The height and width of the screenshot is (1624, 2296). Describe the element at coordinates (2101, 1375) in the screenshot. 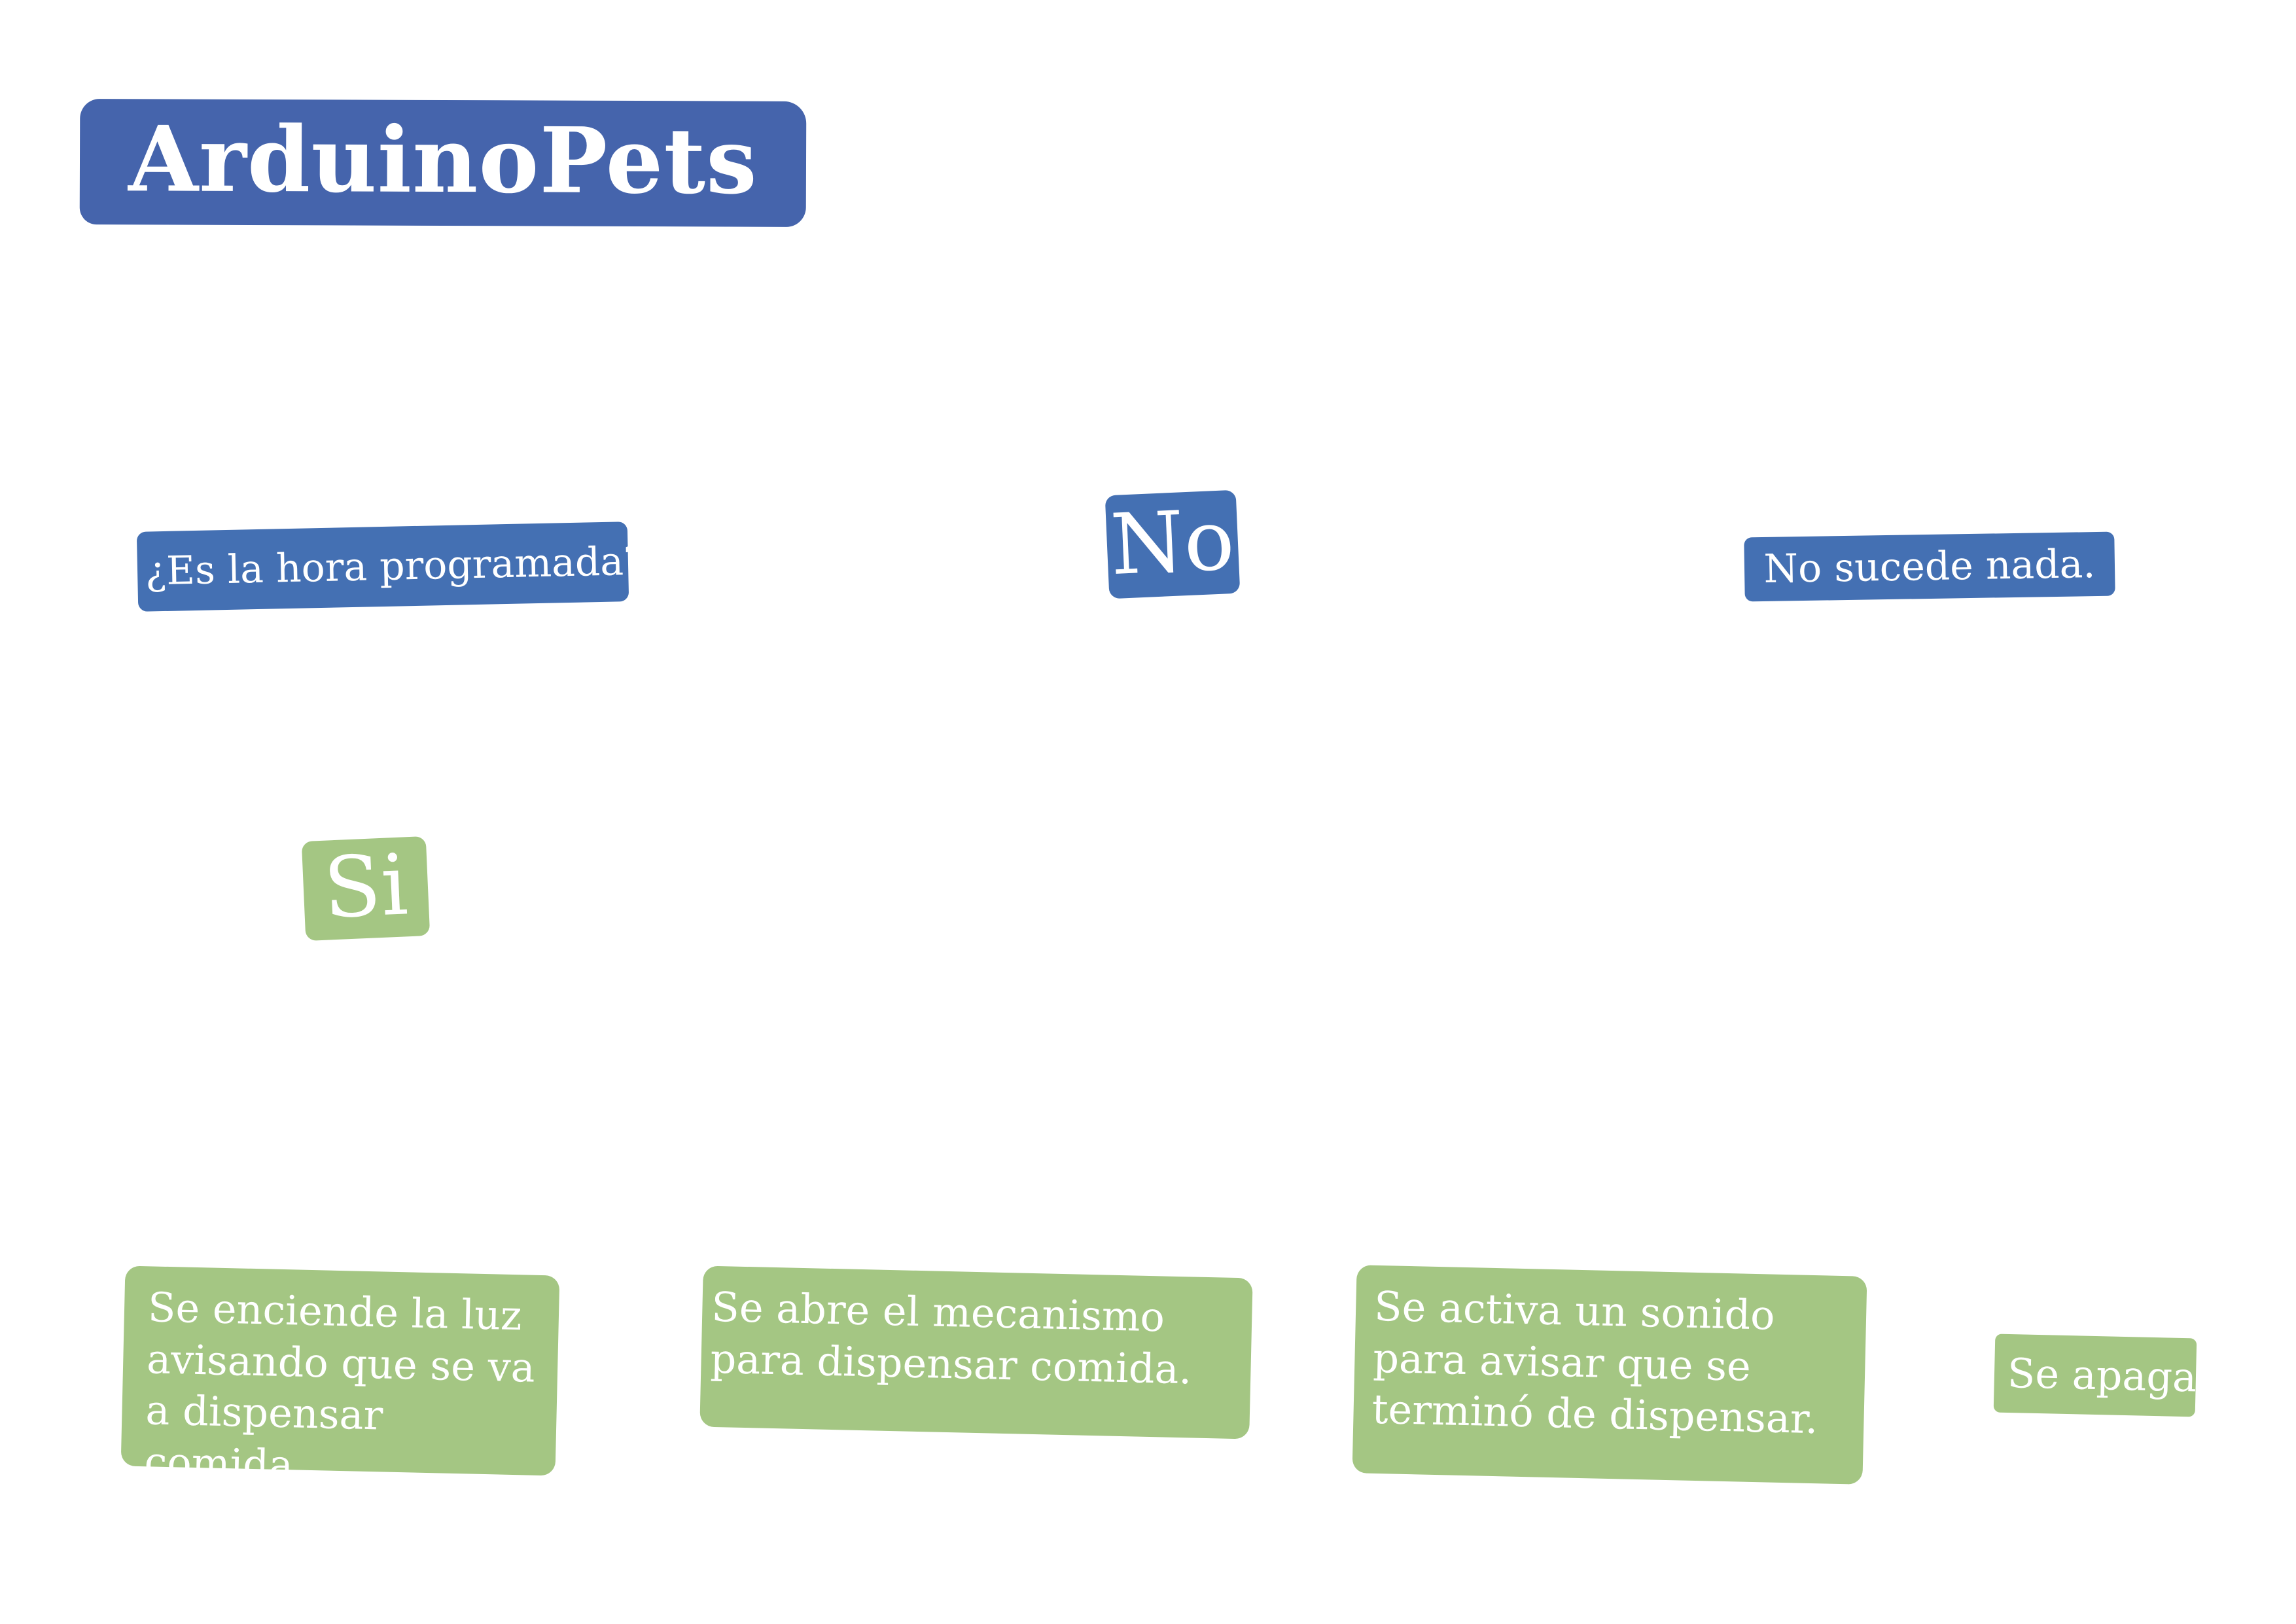

I see `step-turn-off: Se apaga.` at that location.